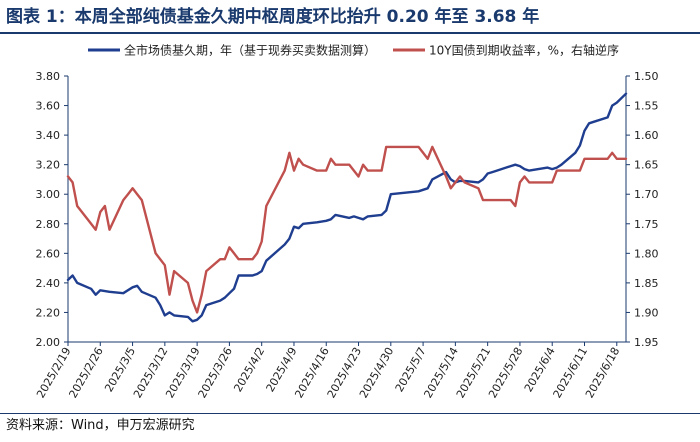  What do you see at coordinates (48, 194) in the screenshot?
I see `left-tick-label: 3.00` at bounding box center [48, 194].